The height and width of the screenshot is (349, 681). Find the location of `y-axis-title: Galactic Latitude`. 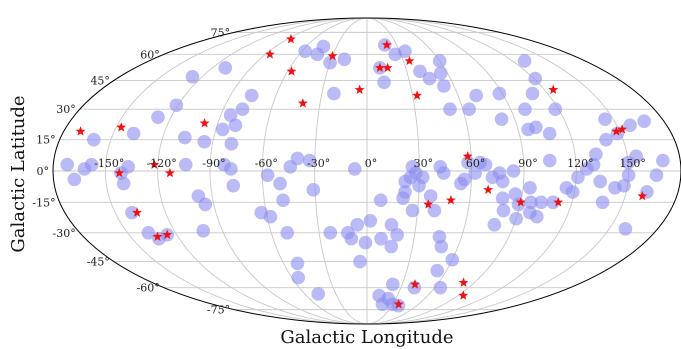

y-axis-title: Galactic Latitude is located at coordinates (18, 173).